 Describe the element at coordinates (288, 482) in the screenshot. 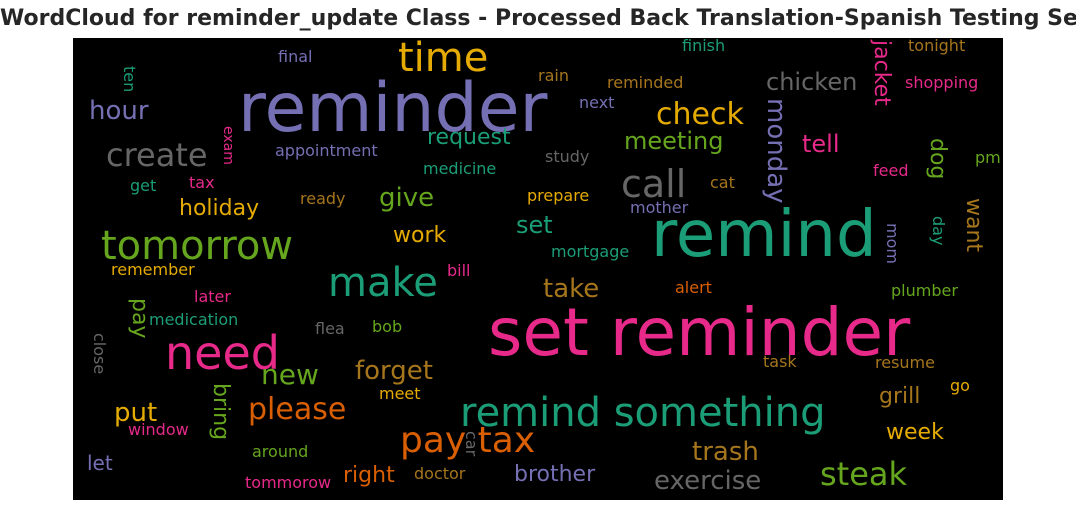

I see `word: tommorow` at that location.